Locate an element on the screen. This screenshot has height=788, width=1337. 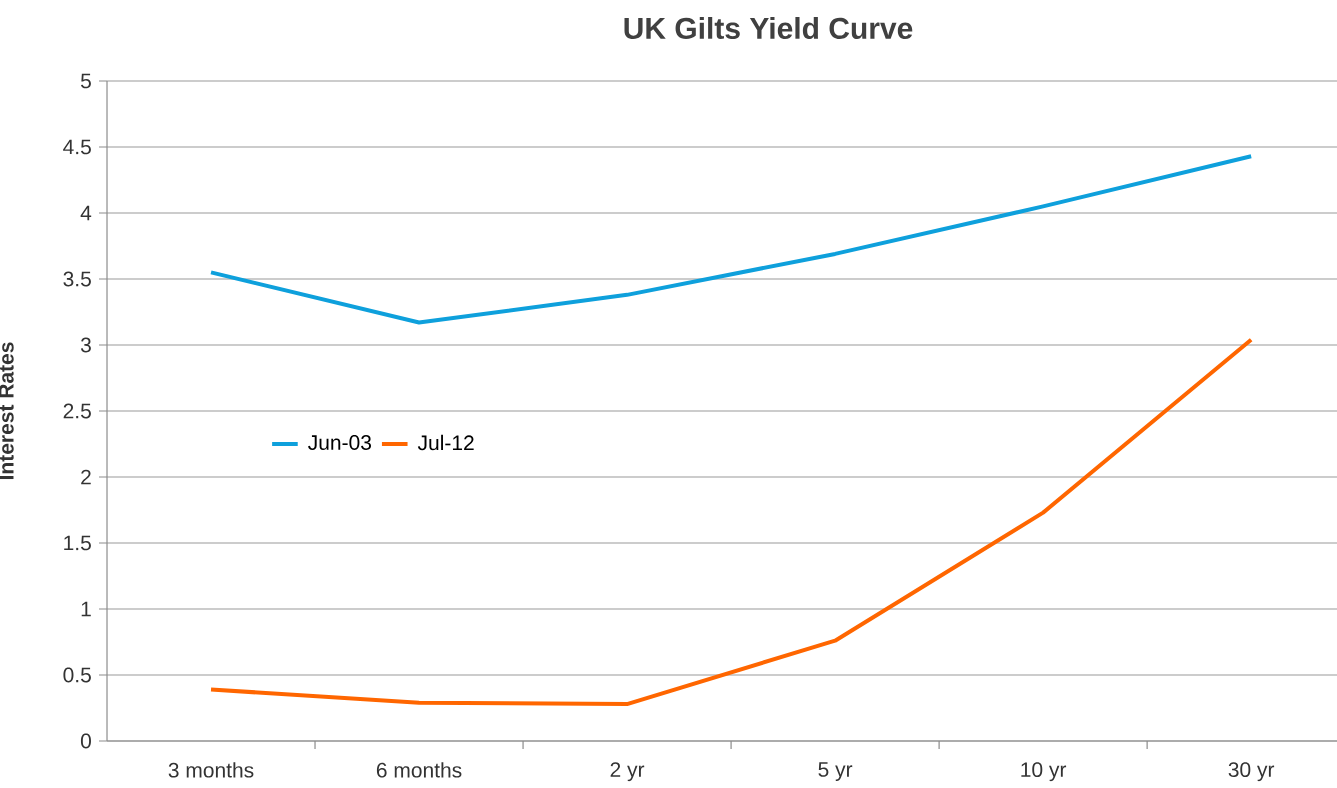
x-tick-label: 5 yr is located at coordinates (835, 772).